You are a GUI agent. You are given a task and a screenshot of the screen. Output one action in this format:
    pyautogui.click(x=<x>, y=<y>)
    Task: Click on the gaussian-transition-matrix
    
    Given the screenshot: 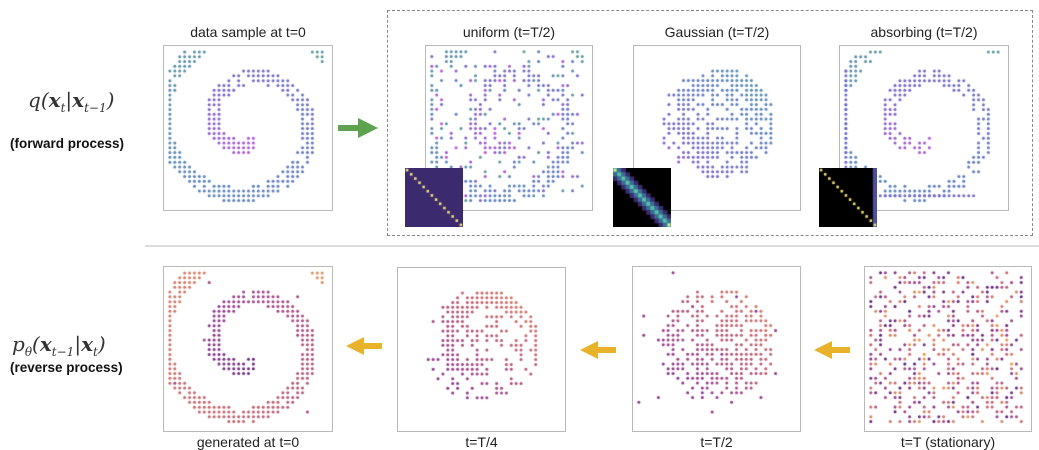 What is the action you would take?
    pyautogui.click(x=642, y=197)
    